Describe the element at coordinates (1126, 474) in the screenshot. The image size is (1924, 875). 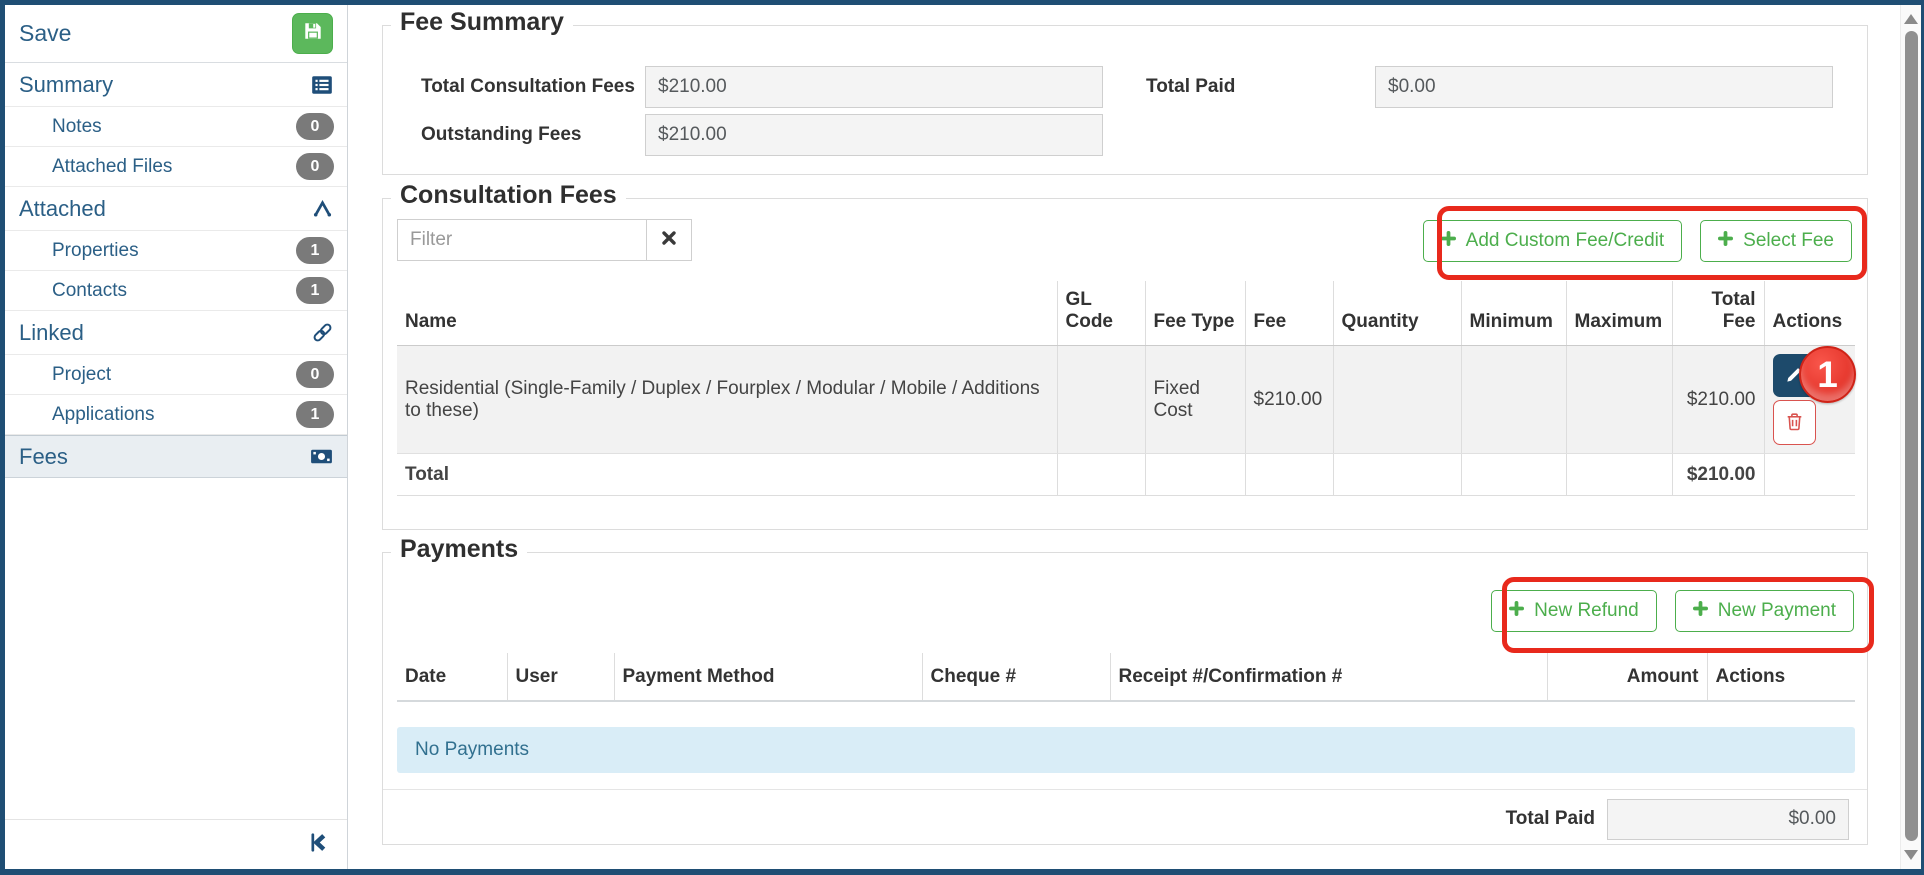
I see `fees-total-row: Total $210.00` at that location.